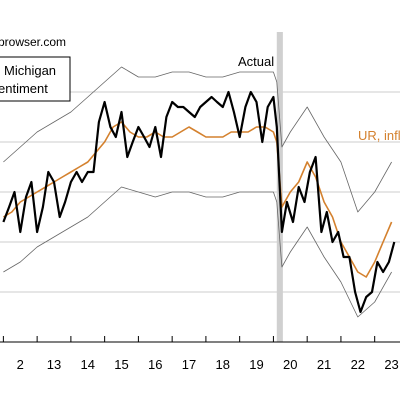 The width and height of the screenshot is (400, 405). Describe the element at coordinates (200, 354) in the screenshot. I see `axis-layer: 2 13 14 15 16 17 18 19 20 21 22 23` at that location.